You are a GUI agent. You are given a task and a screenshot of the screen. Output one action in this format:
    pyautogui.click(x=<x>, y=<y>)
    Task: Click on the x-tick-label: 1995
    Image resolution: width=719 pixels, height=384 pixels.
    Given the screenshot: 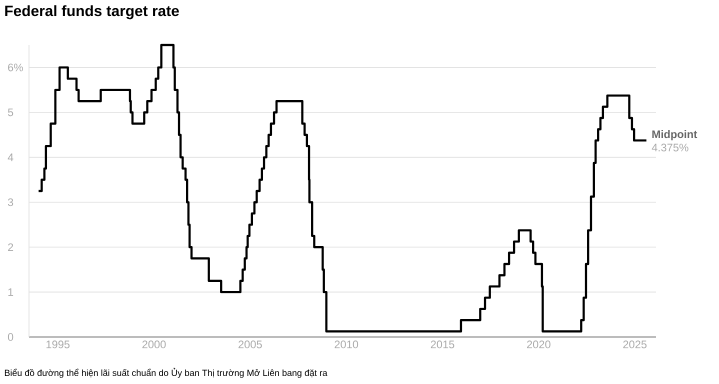 What is the action you would take?
    pyautogui.click(x=58, y=344)
    